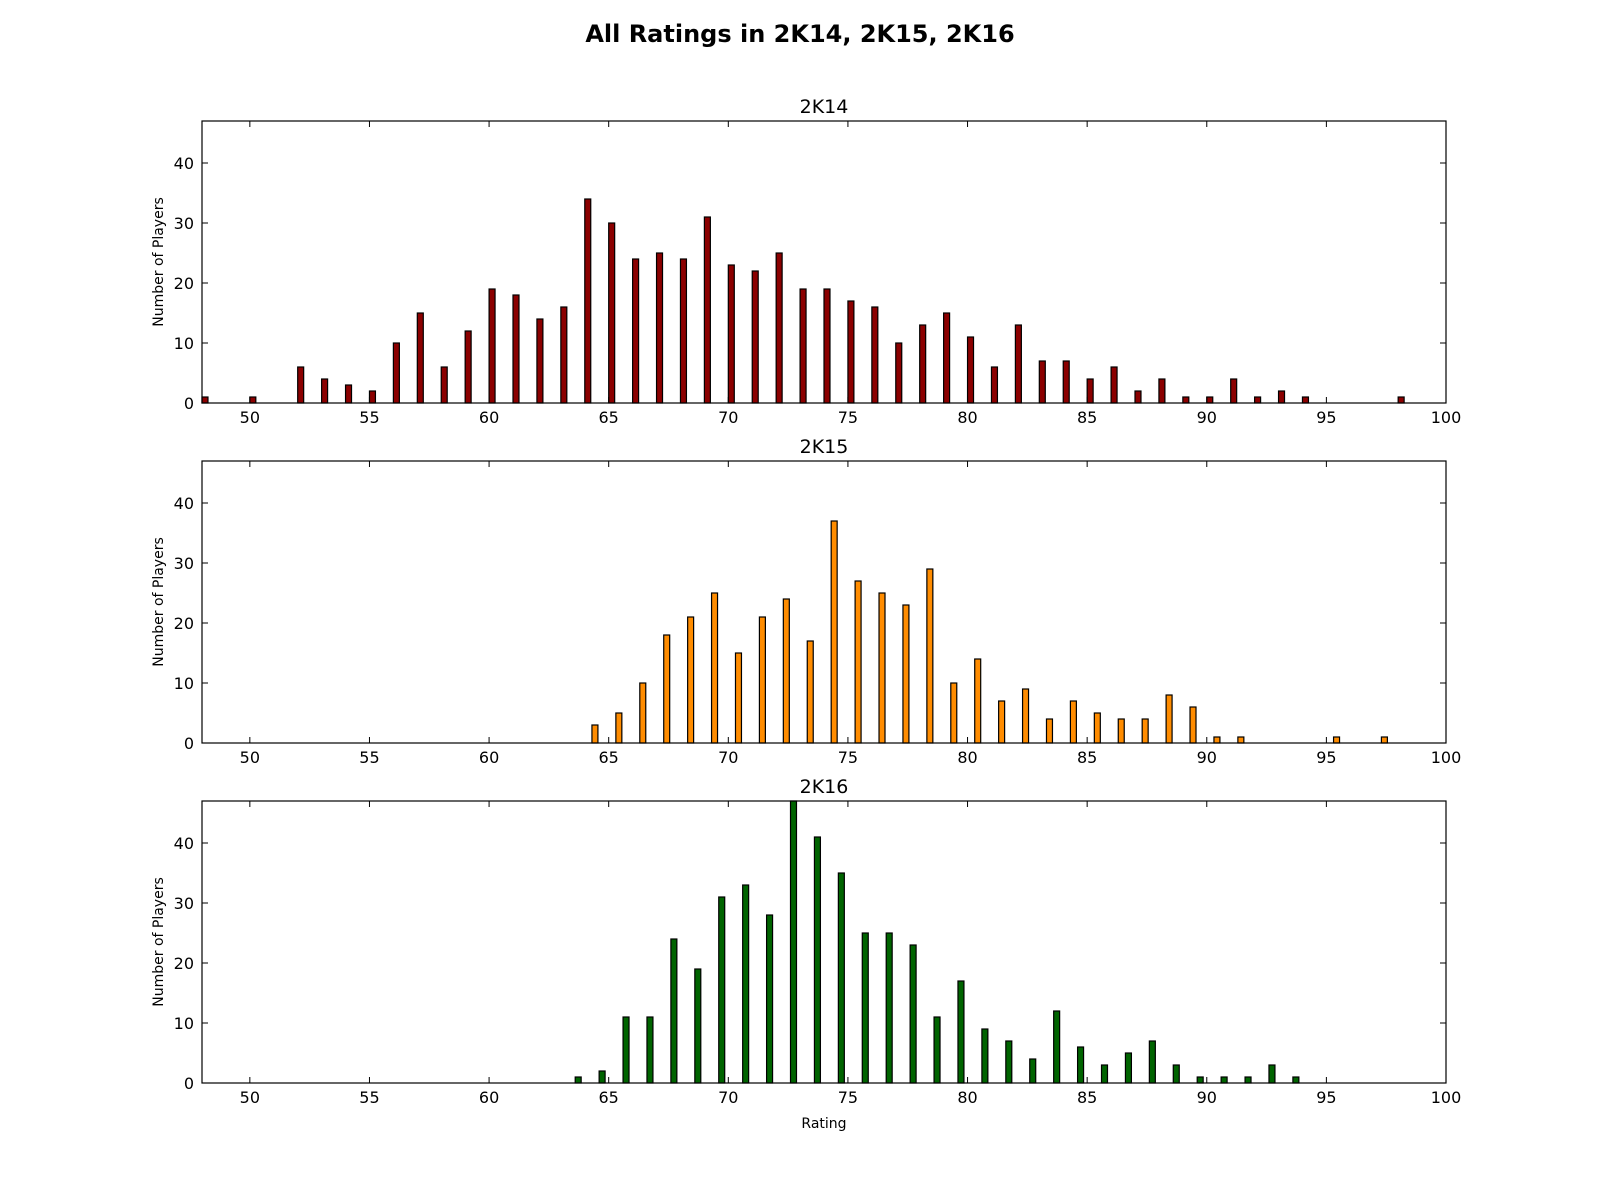 Image resolution: width=1600 pixels, height=1200 pixels. Describe the element at coordinates (609, 757) in the screenshot. I see `x-tick-label: 65` at that location.